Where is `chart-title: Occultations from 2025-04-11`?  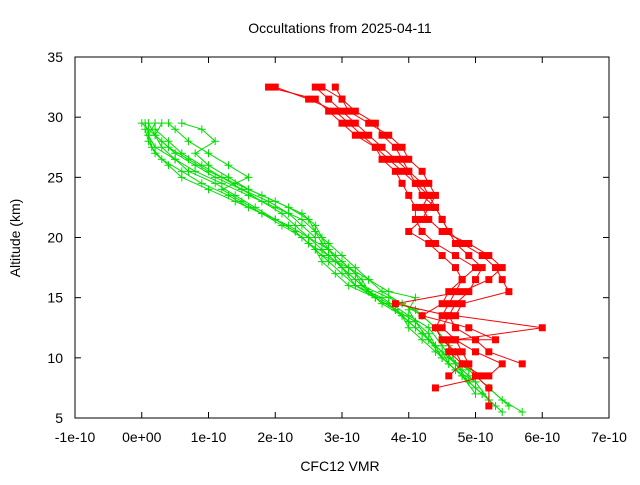
chart-title: Occultations from 2025-04-11 is located at coordinates (340, 28).